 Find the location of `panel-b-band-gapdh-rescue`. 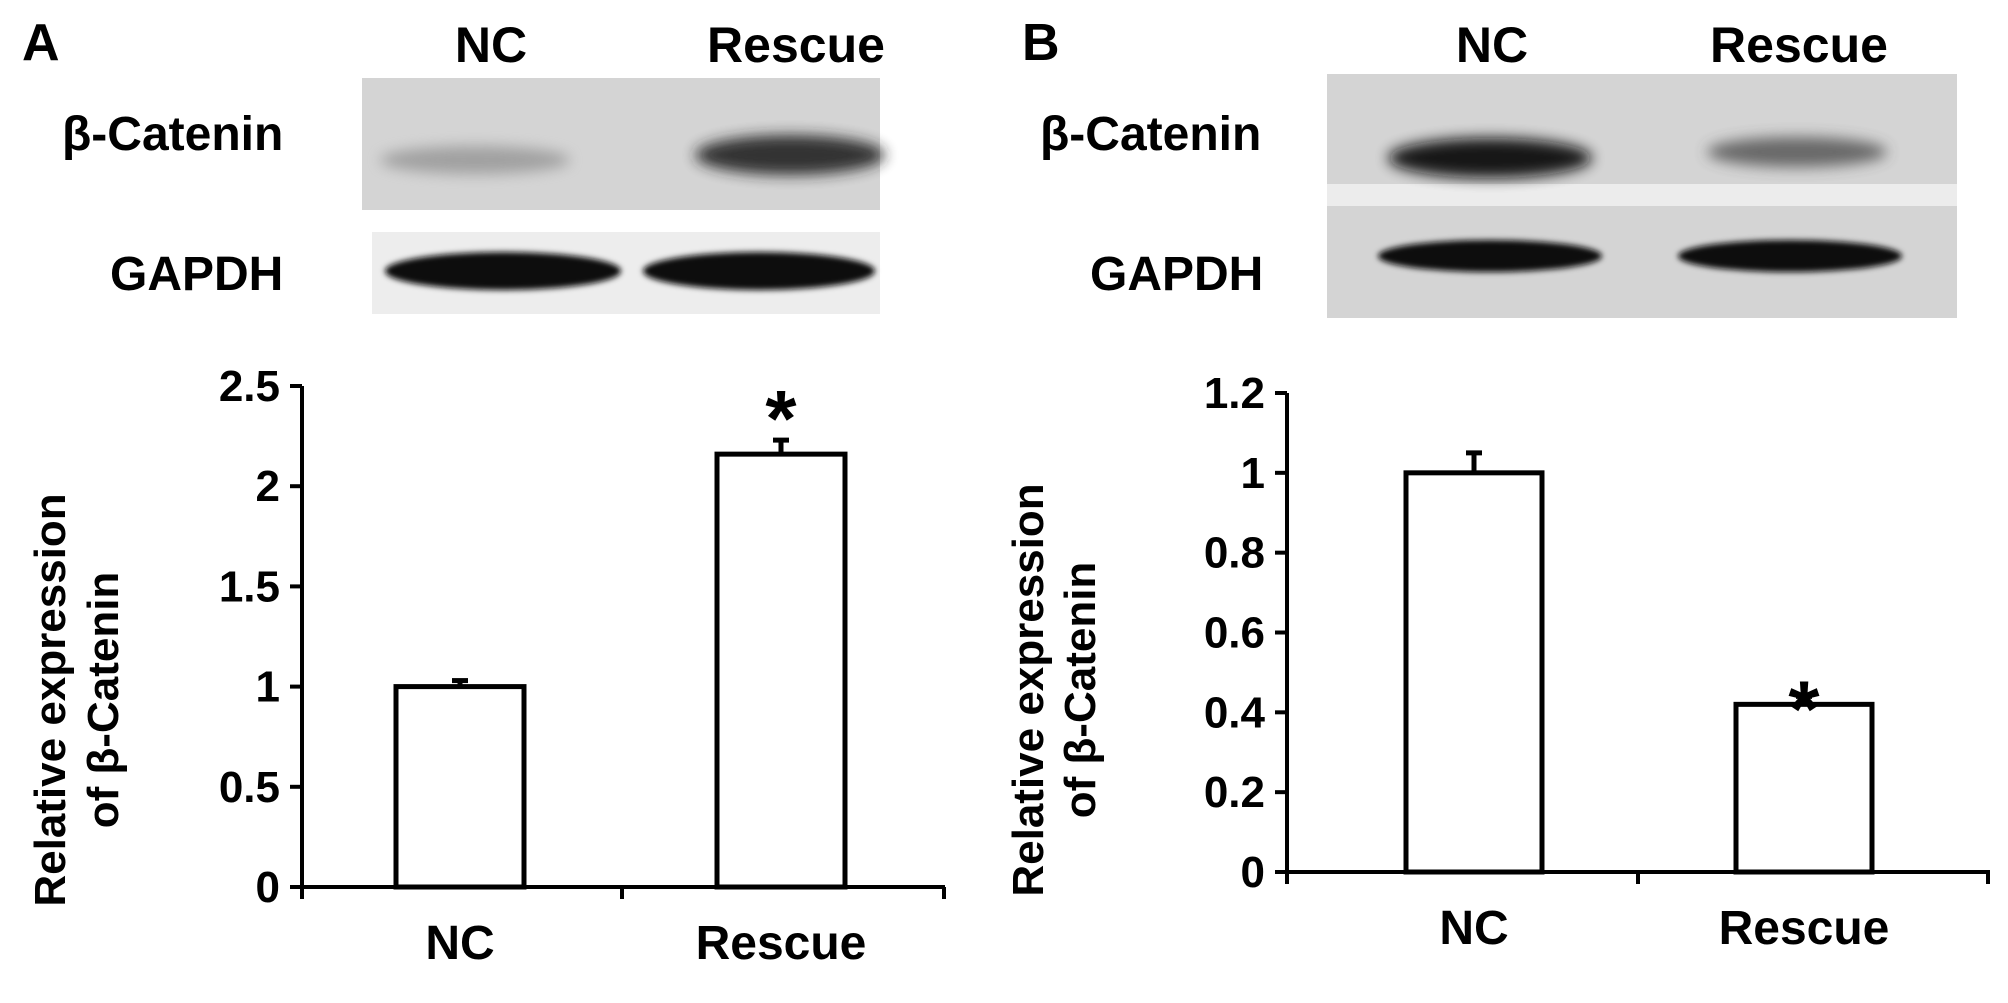

panel-b-band-gapdh-rescue is located at coordinates (1790, 256).